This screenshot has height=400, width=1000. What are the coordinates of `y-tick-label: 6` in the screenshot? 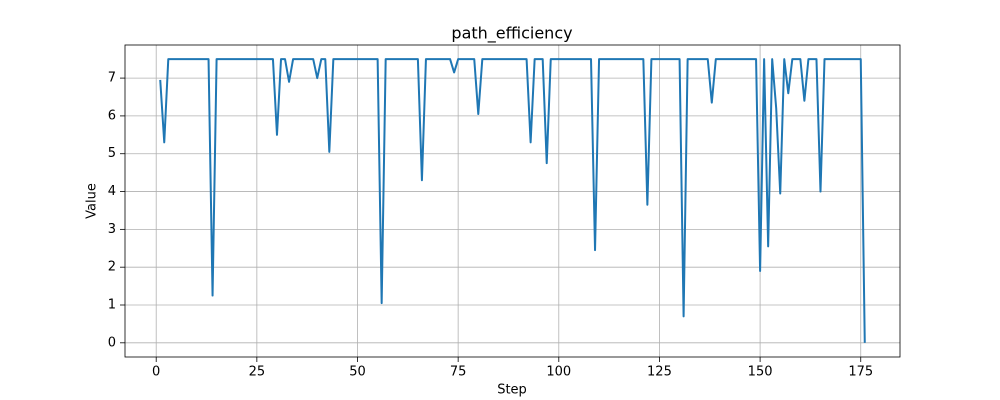 It's located at (112, 115).